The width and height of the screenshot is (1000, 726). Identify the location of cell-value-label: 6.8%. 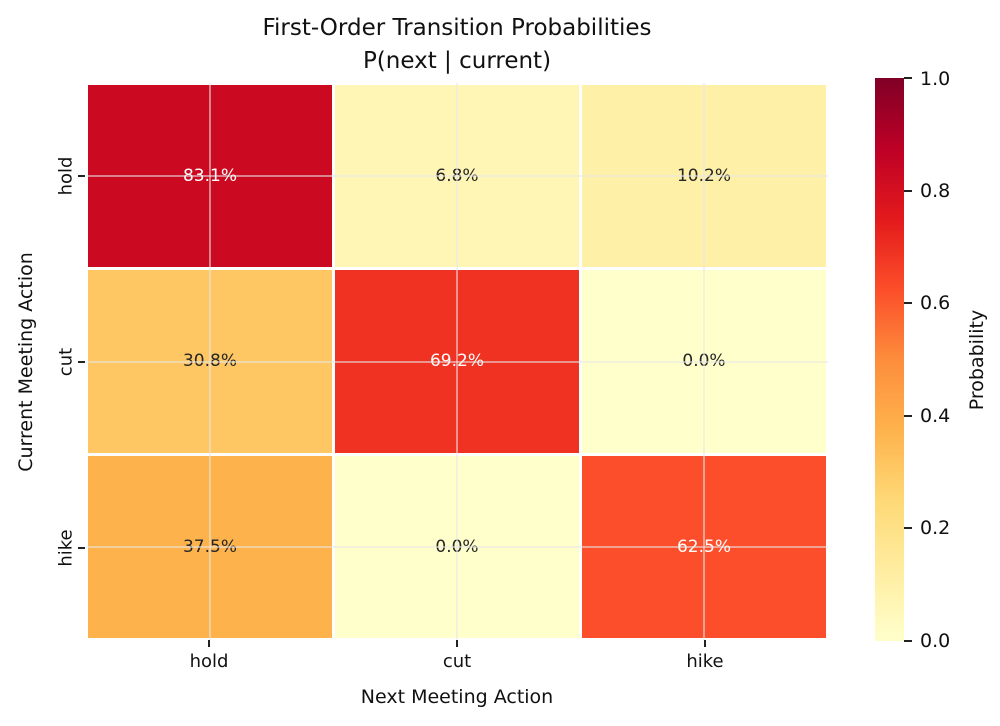
(457, 176).